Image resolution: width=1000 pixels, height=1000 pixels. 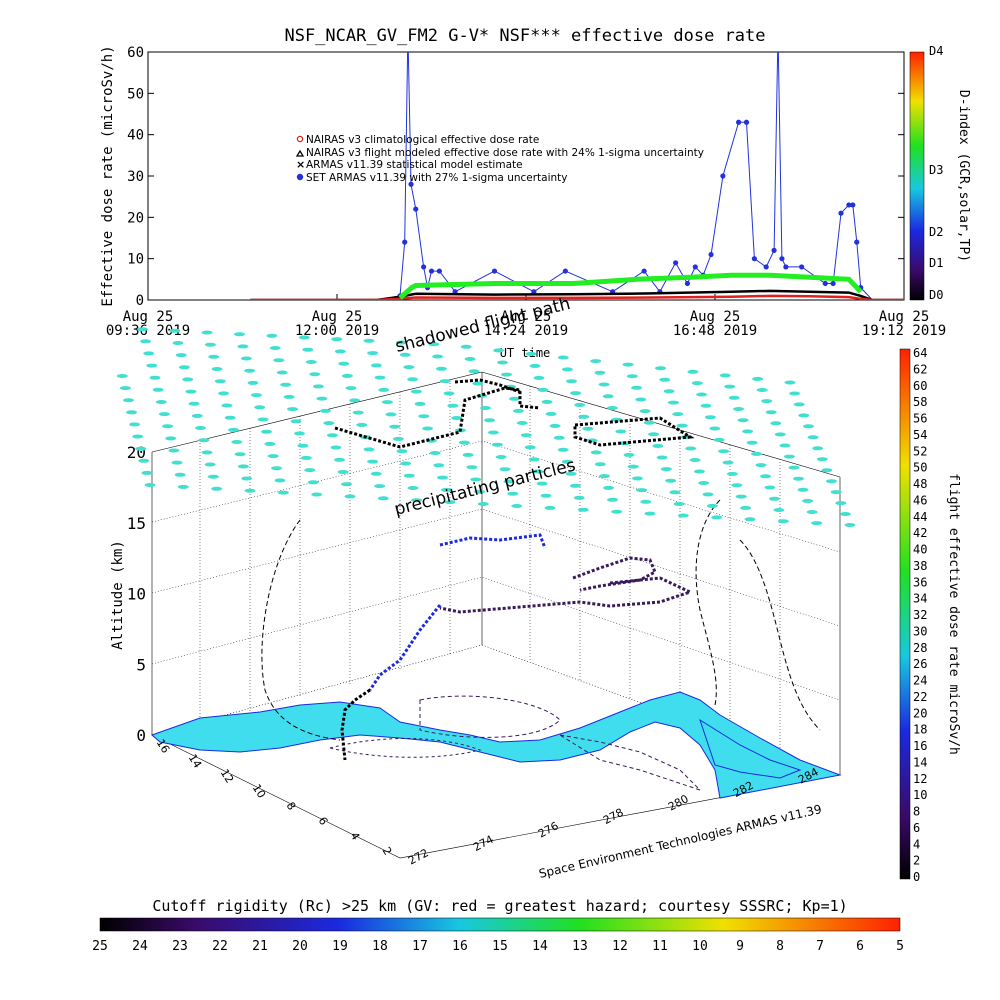 I want to click on dose-rate-tick-label: 40, so click(x=920, y=550).